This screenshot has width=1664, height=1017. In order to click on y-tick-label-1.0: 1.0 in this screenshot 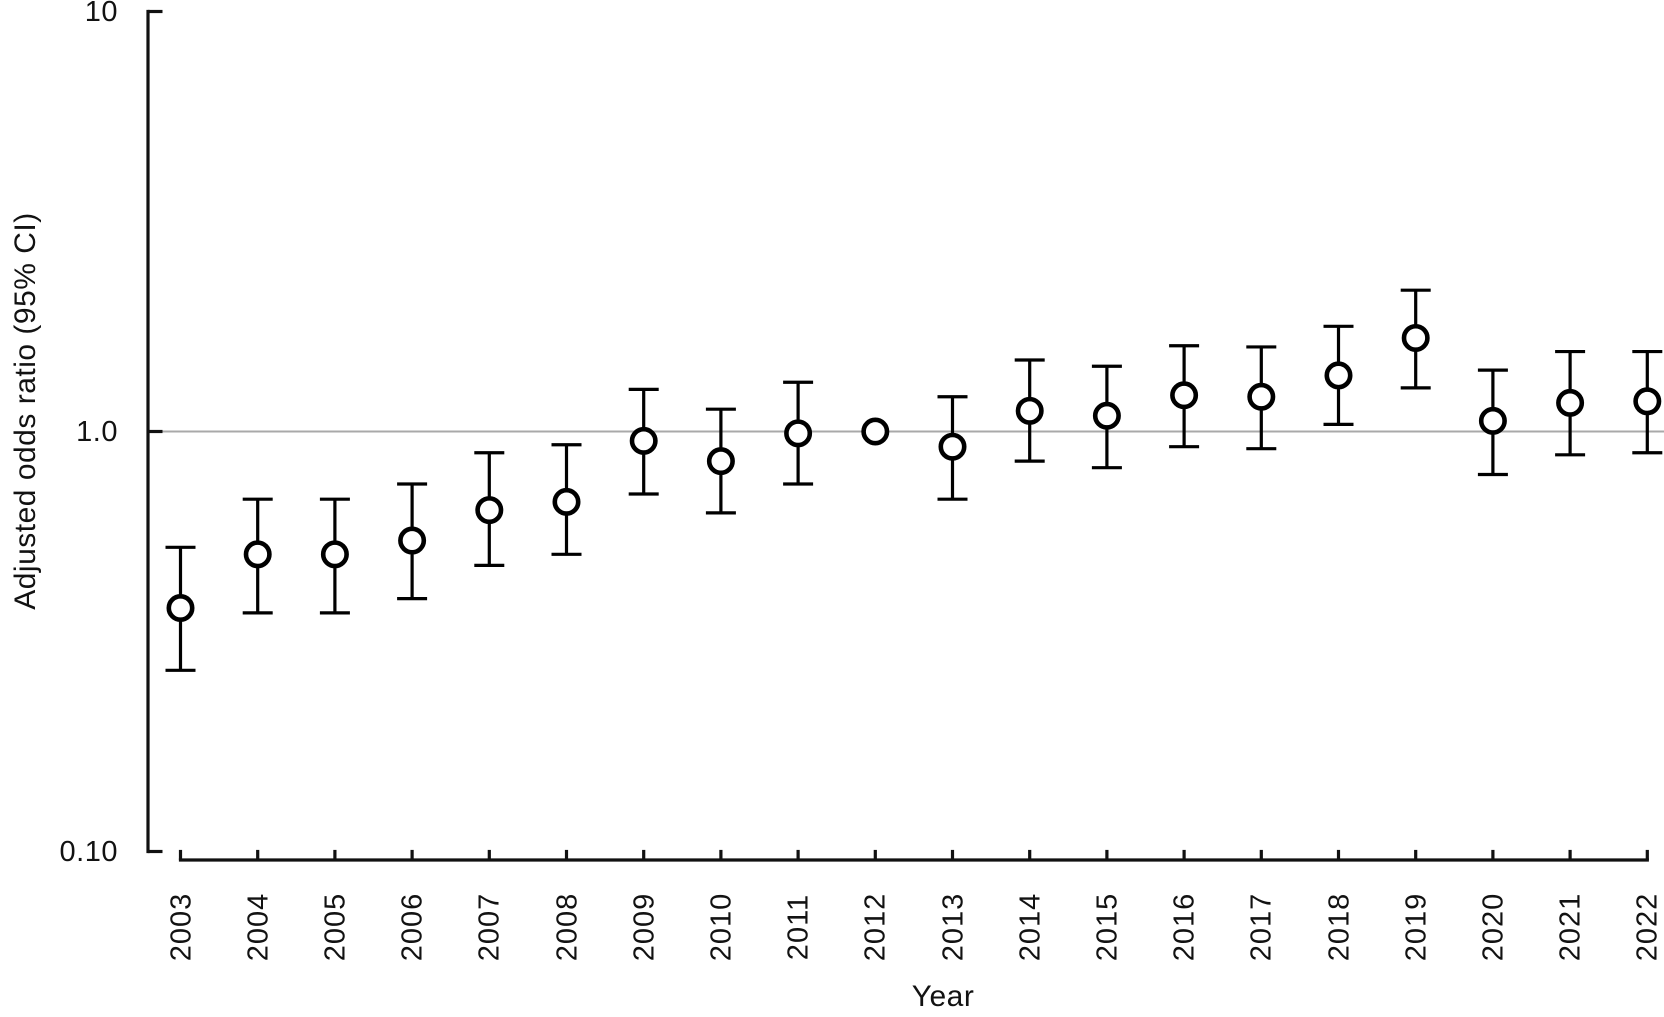, I will do `click(97, 431)`.